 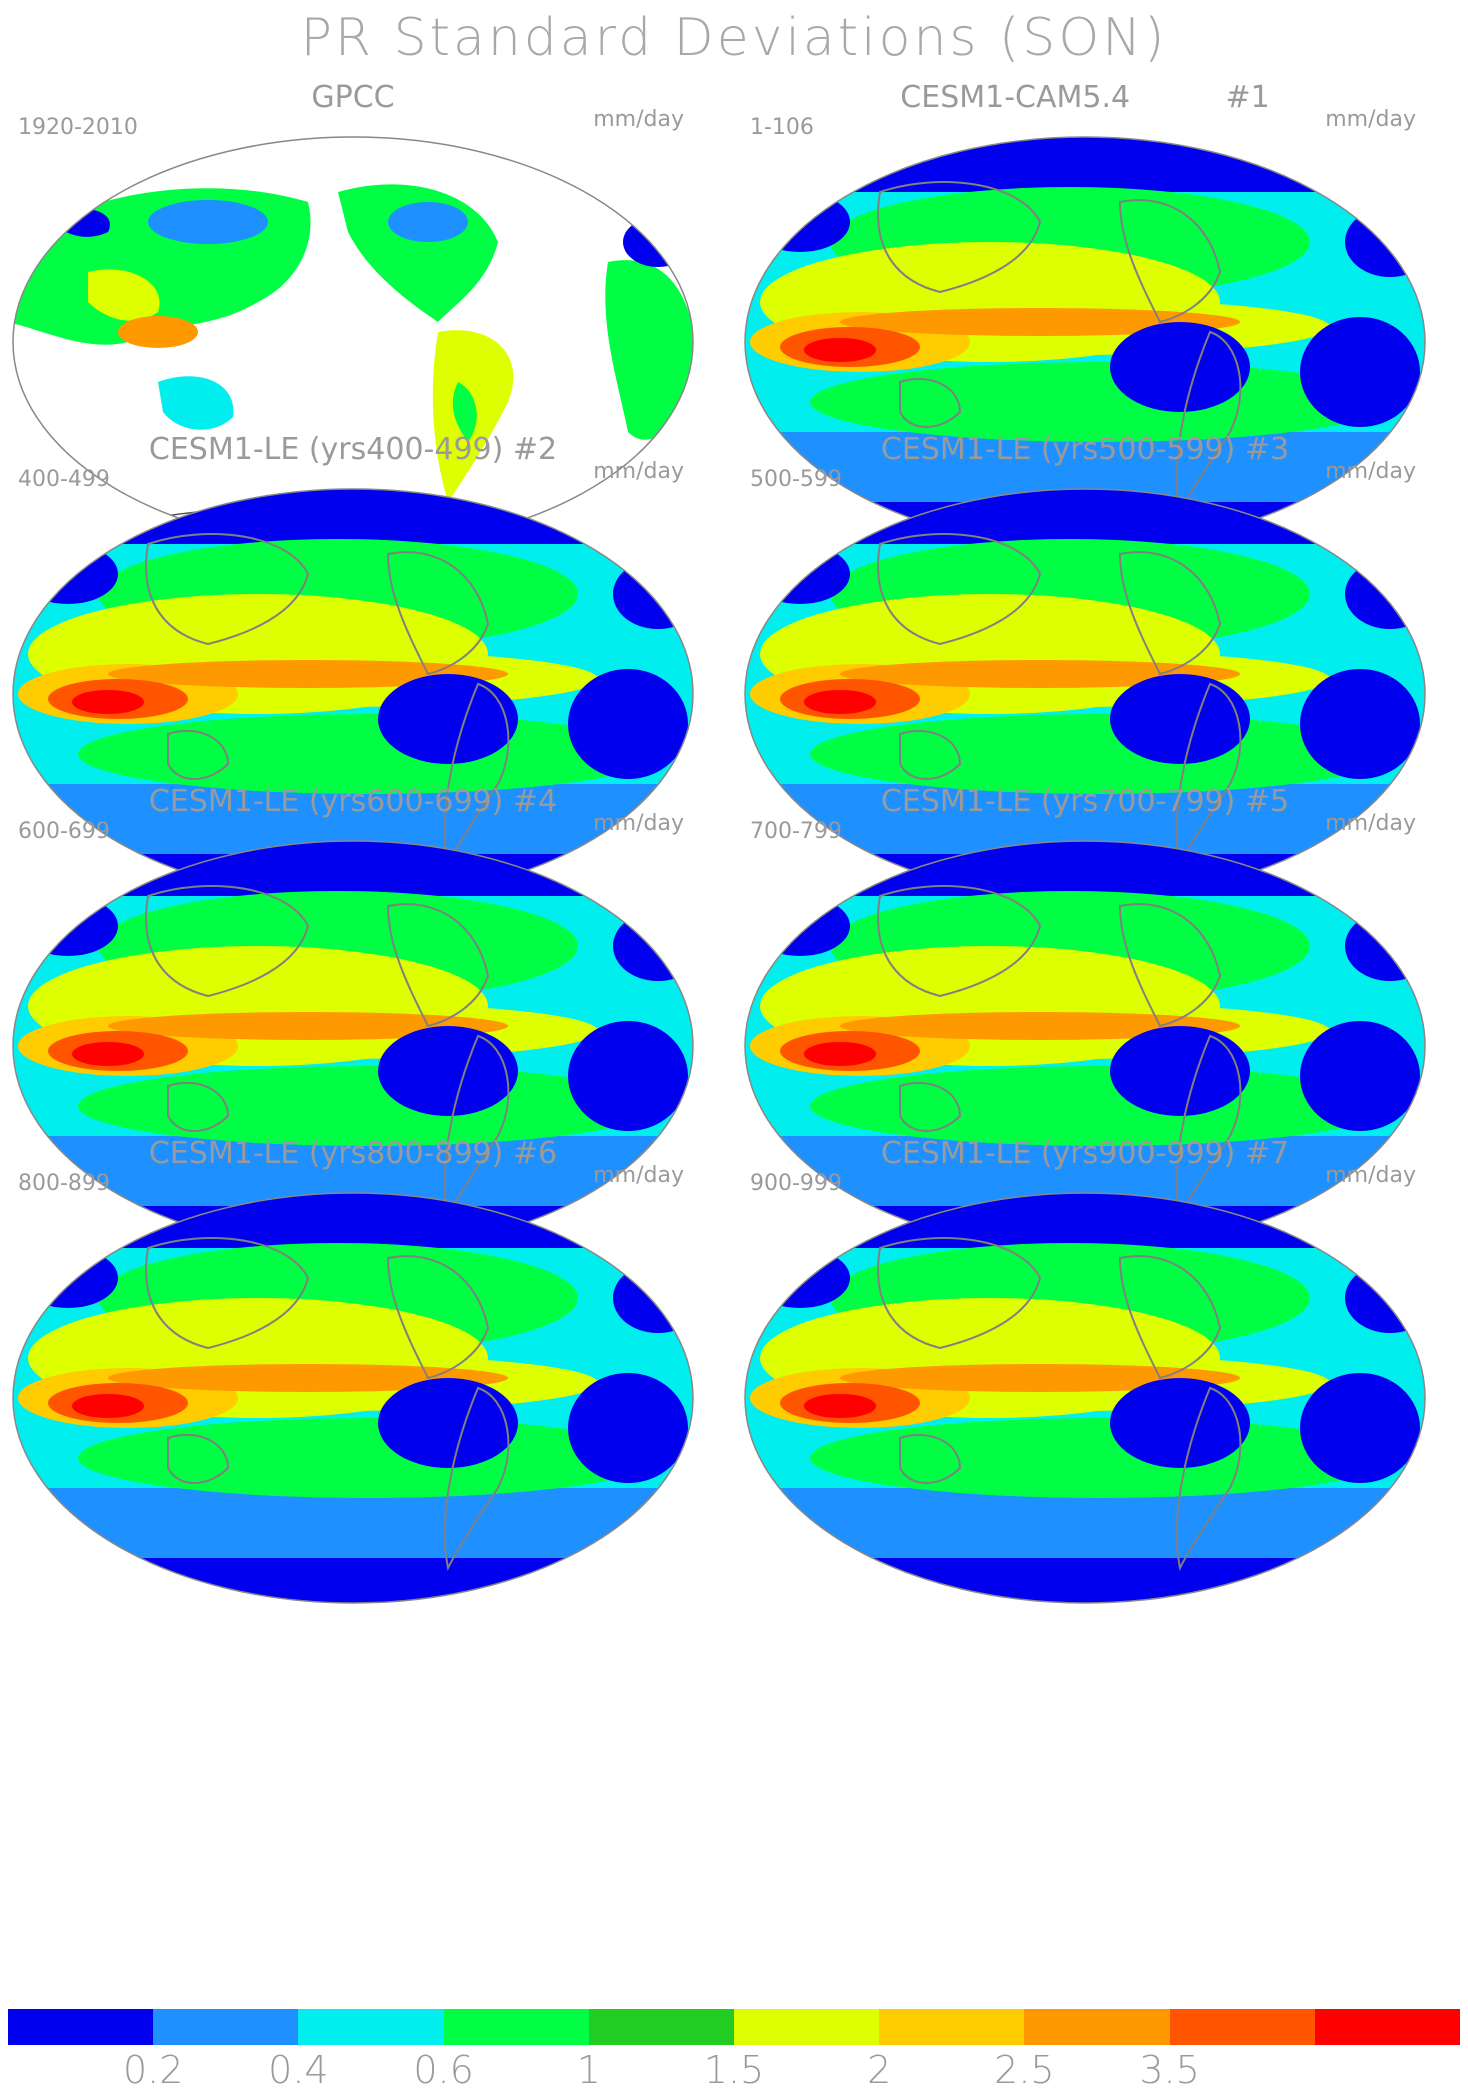 What do you see at coordinates (1085, 97) in the screenshot?
I see `panel-title: CESM1-CAM5.4 #1` at bounding box center [1085, 97].